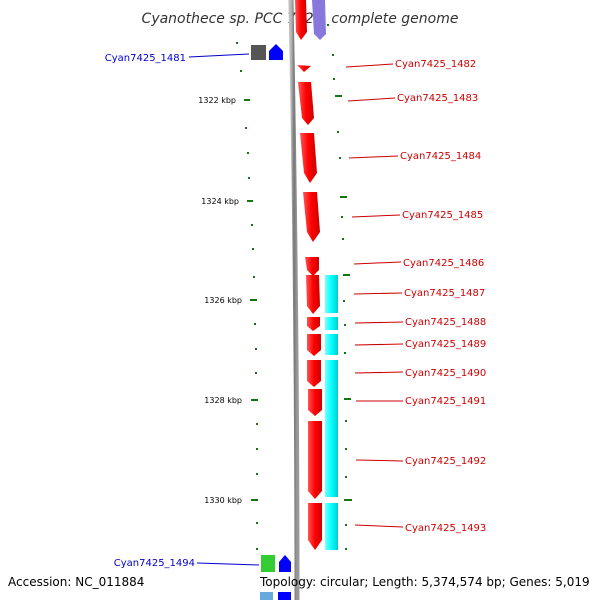 Image resolution: width=600 pixels, height=600 pixels. I want to click on gene-1487-arrow, so click(313, 294).